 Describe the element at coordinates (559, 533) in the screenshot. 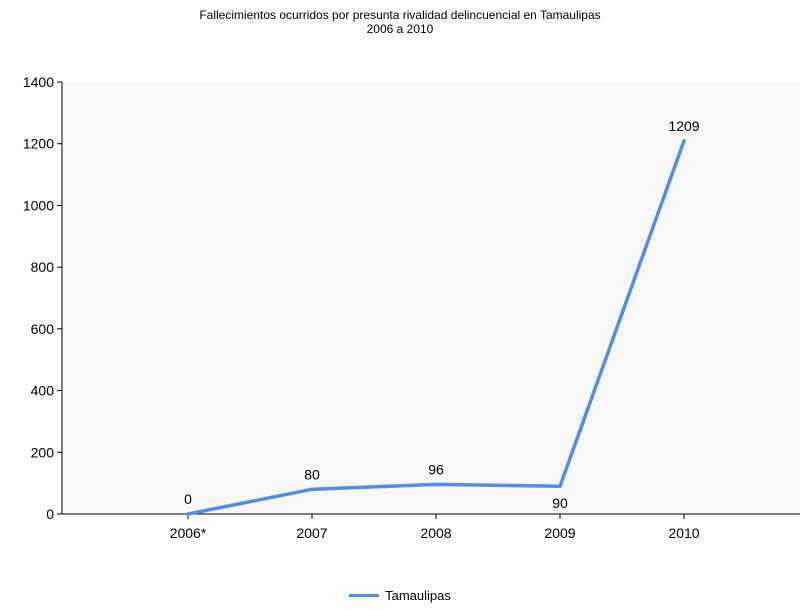

I see `x-tick-label: 2009` at that location.